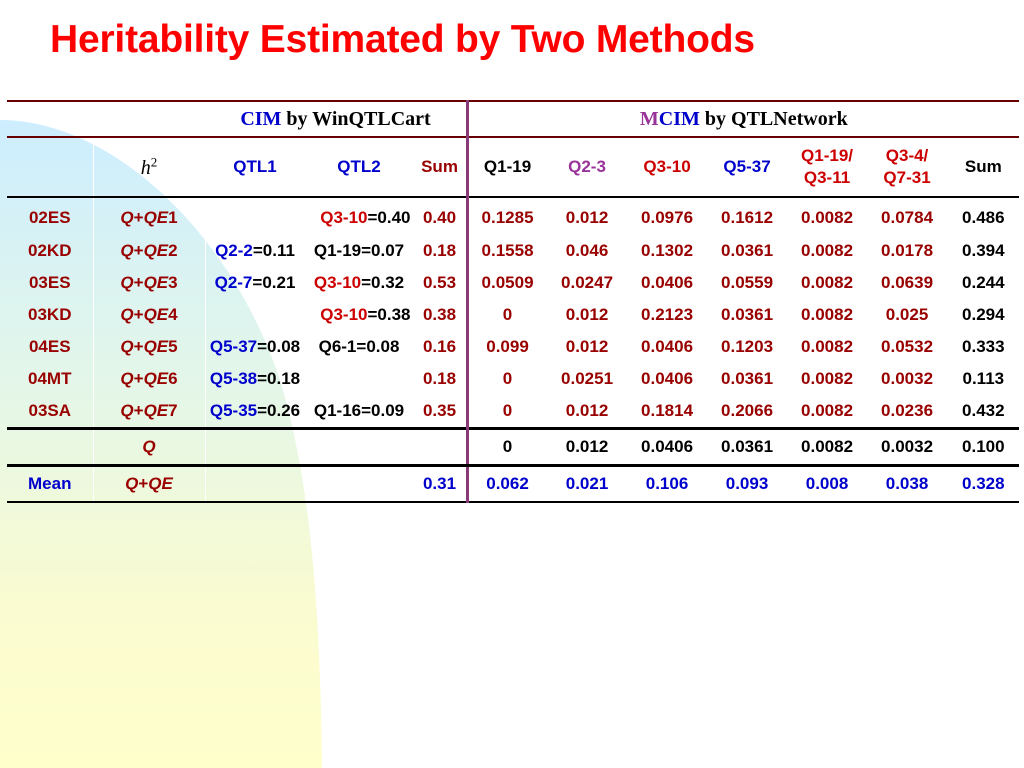 This screenshot has height=768, width=1024. I want to click on mcim-sum-cell: 0.394, so click(983, 250).